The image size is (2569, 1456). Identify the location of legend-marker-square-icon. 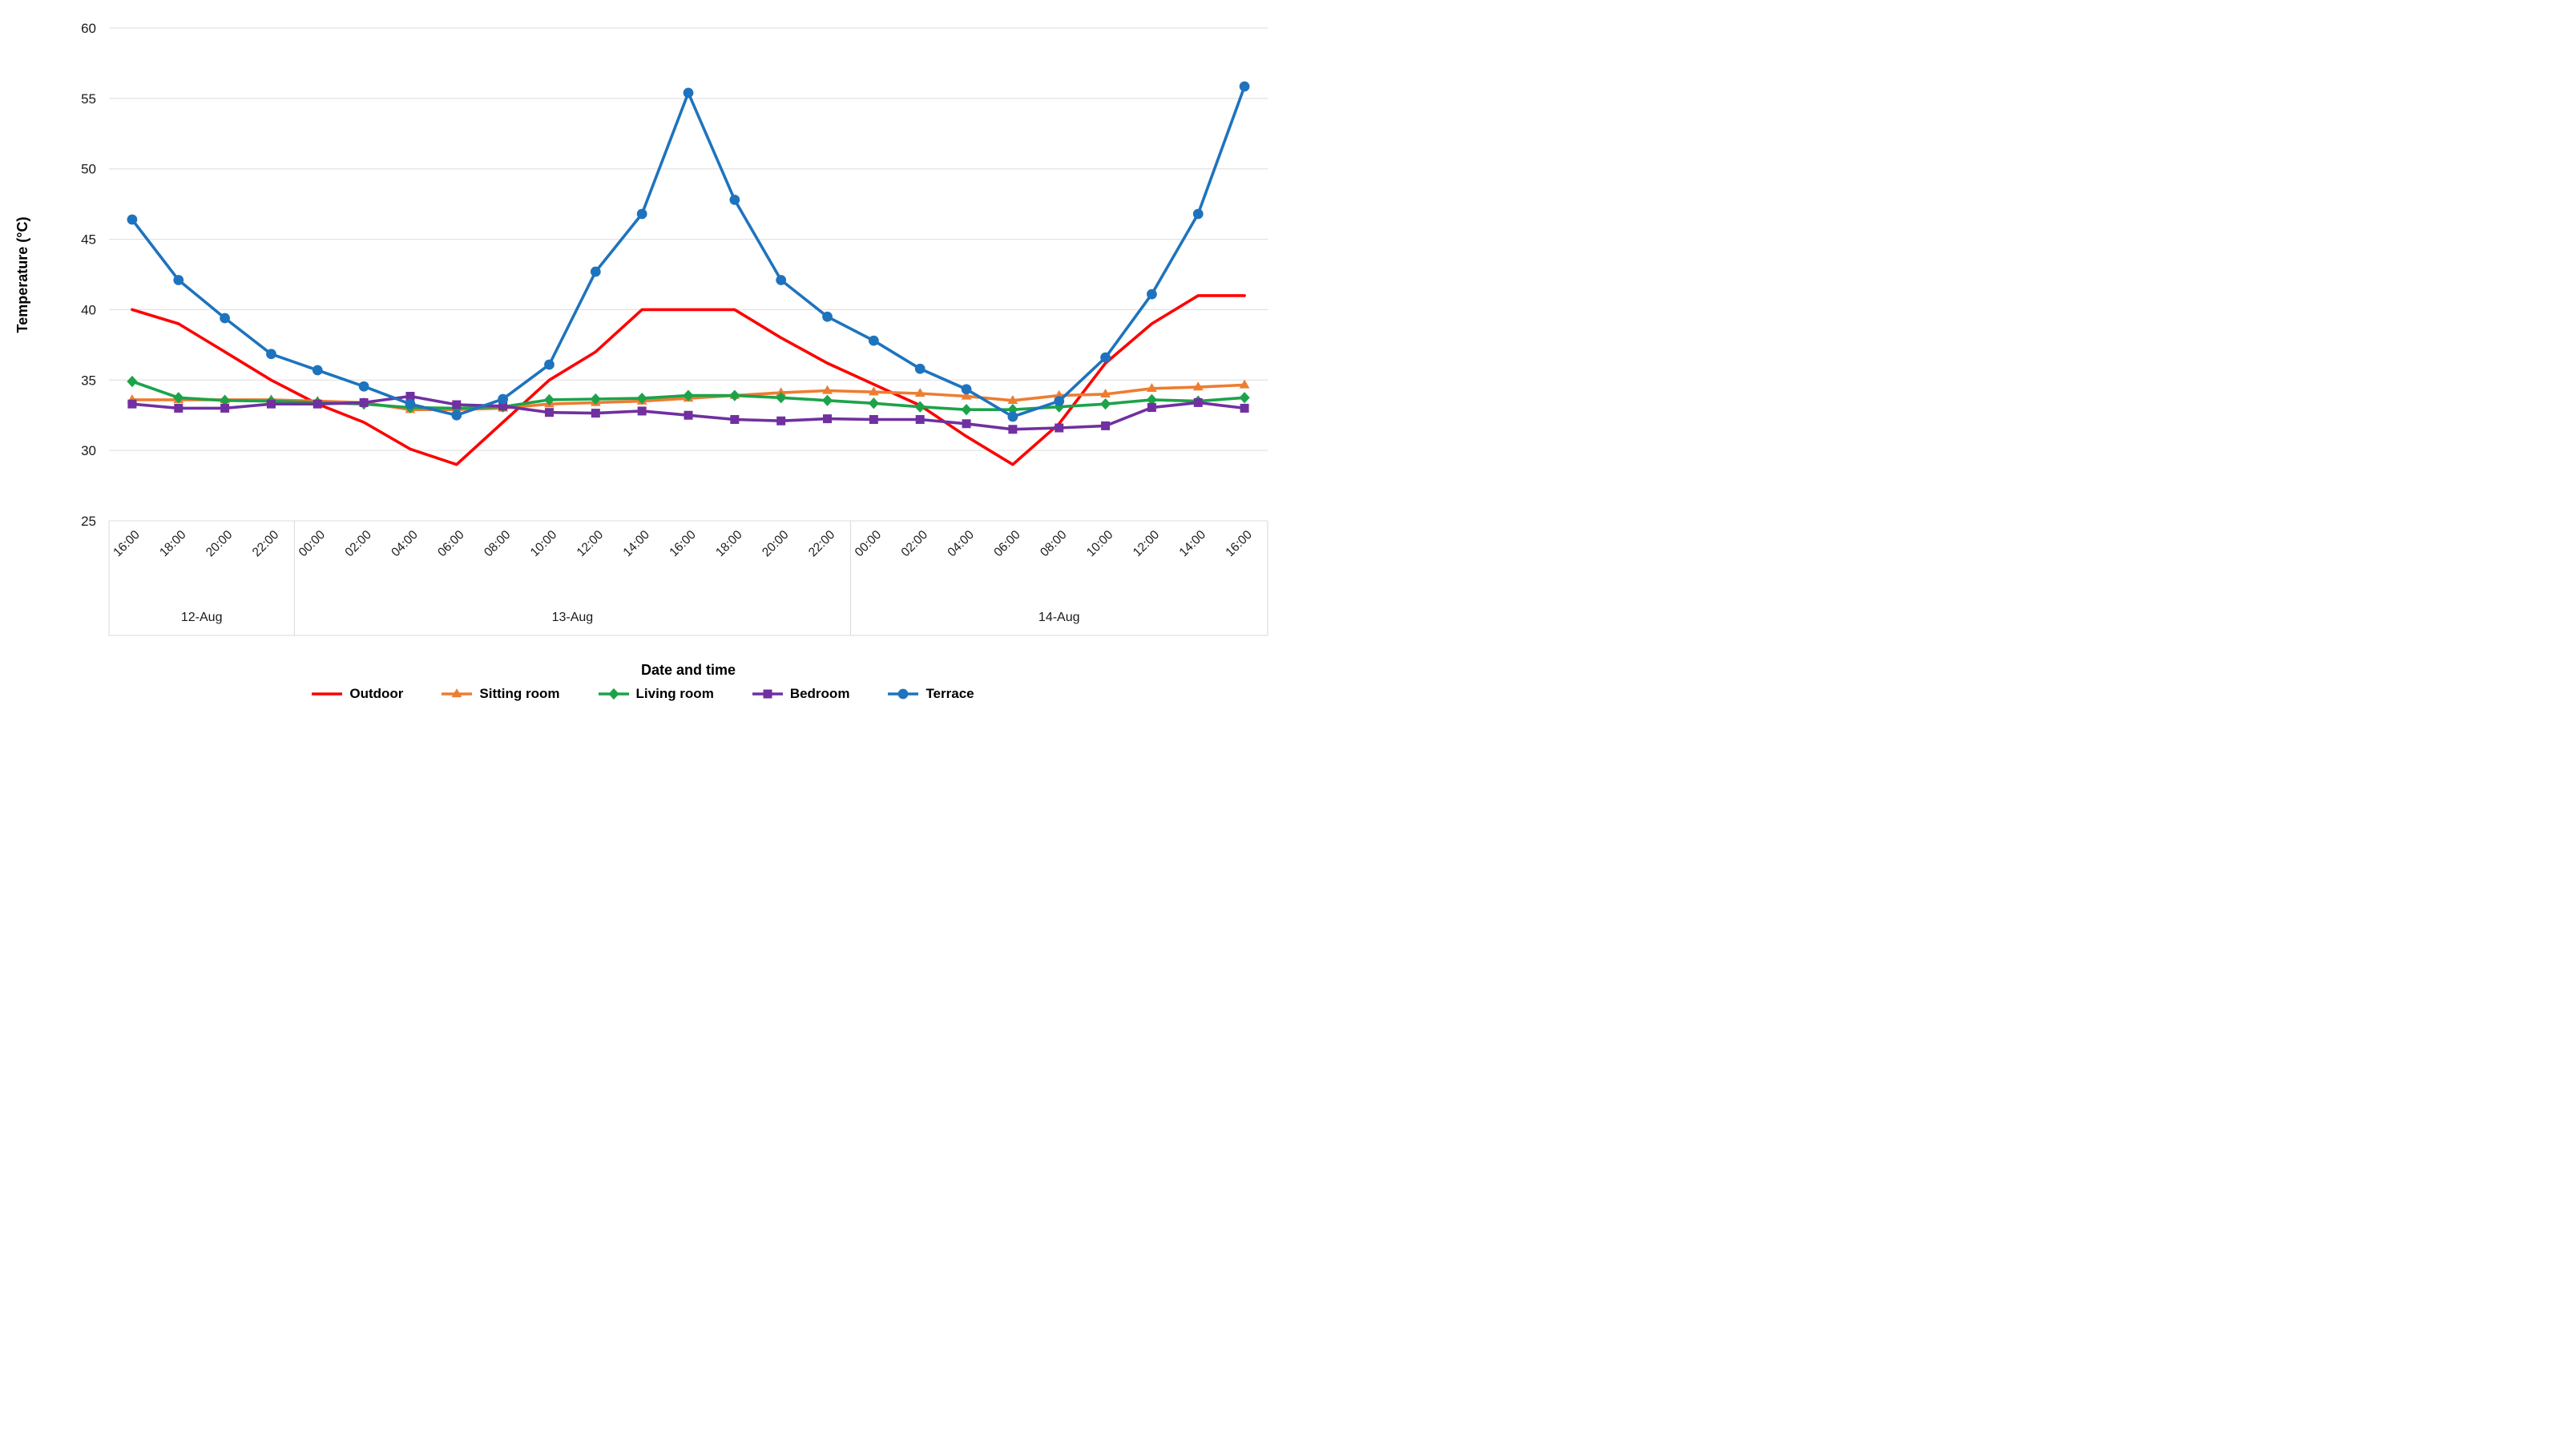
(768, 694).